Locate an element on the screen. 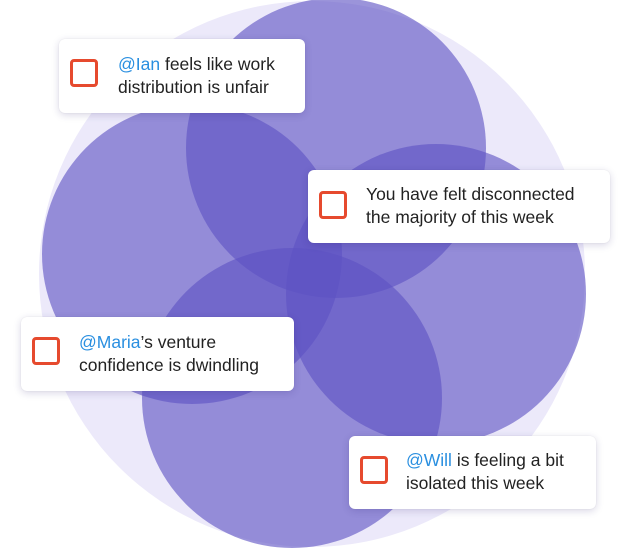 The image size is (627, 548). checkbox-will is located at coordinates (374, 470).